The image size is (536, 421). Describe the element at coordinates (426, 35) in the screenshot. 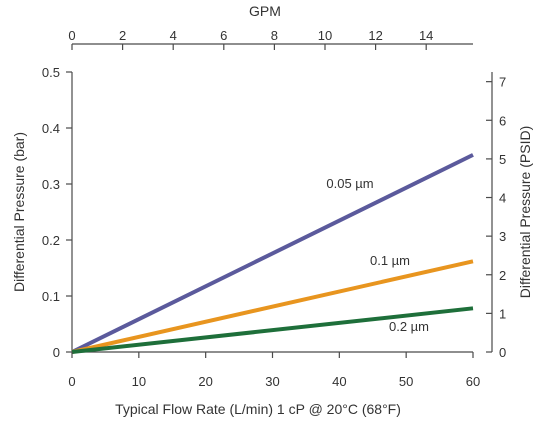

I see `top-tick-label: 14` at that location.